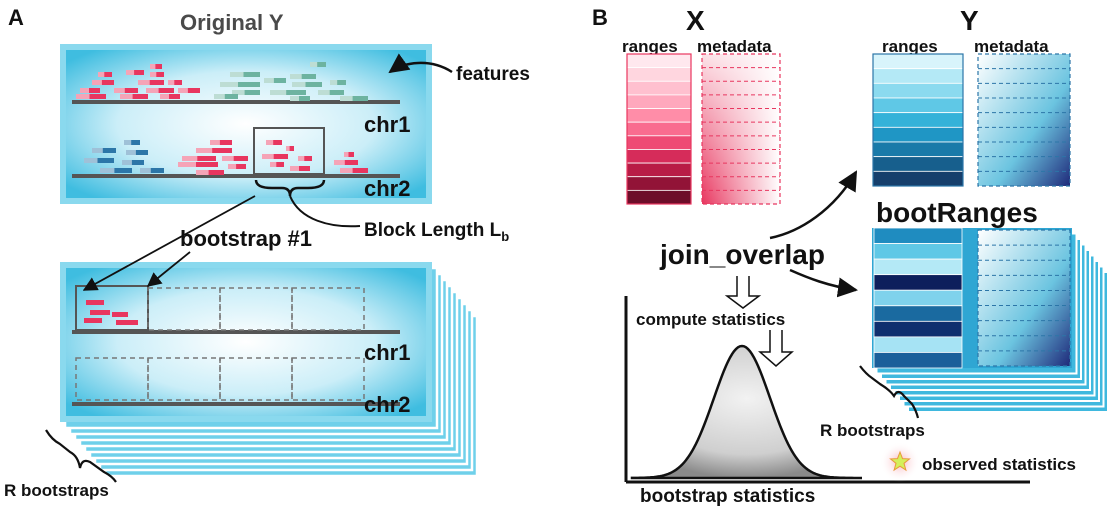 The width and height of the screenshot is (1114, 512). What do you see at coordinates (918, 120) in the screenshot?
I see `y-ranges-table` at bounding box center [918, 120].